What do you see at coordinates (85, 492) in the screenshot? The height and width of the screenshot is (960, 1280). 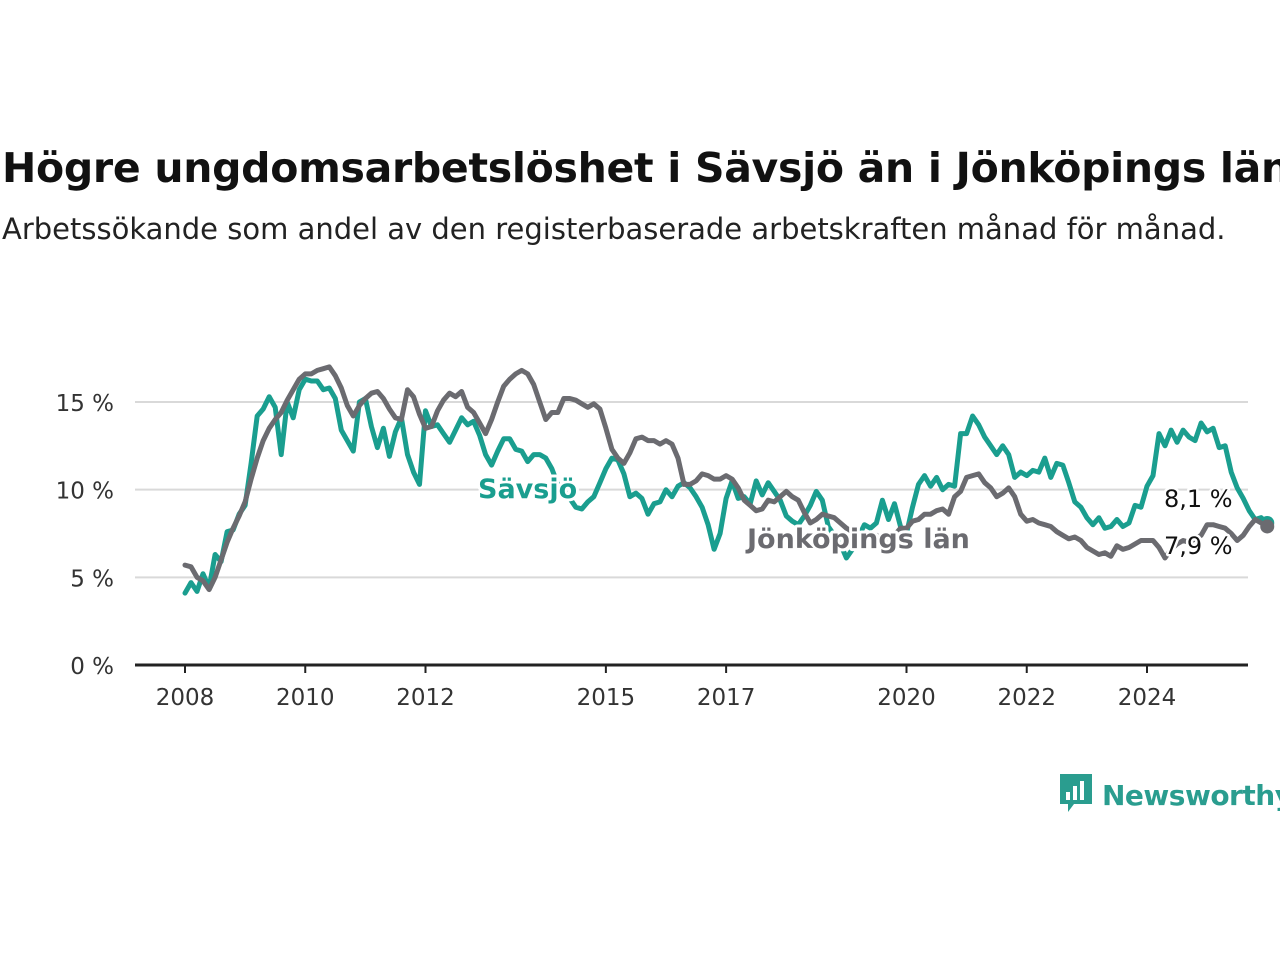 I see `y-tick-label: 10 %` at bounding box center [85, 492].